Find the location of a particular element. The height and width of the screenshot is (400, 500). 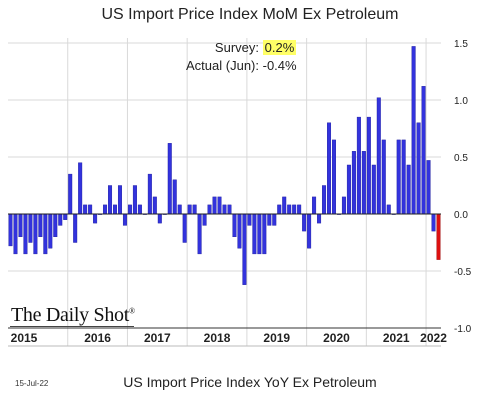

y-tick-label: 0.0 is located at coordinates (461, 215).